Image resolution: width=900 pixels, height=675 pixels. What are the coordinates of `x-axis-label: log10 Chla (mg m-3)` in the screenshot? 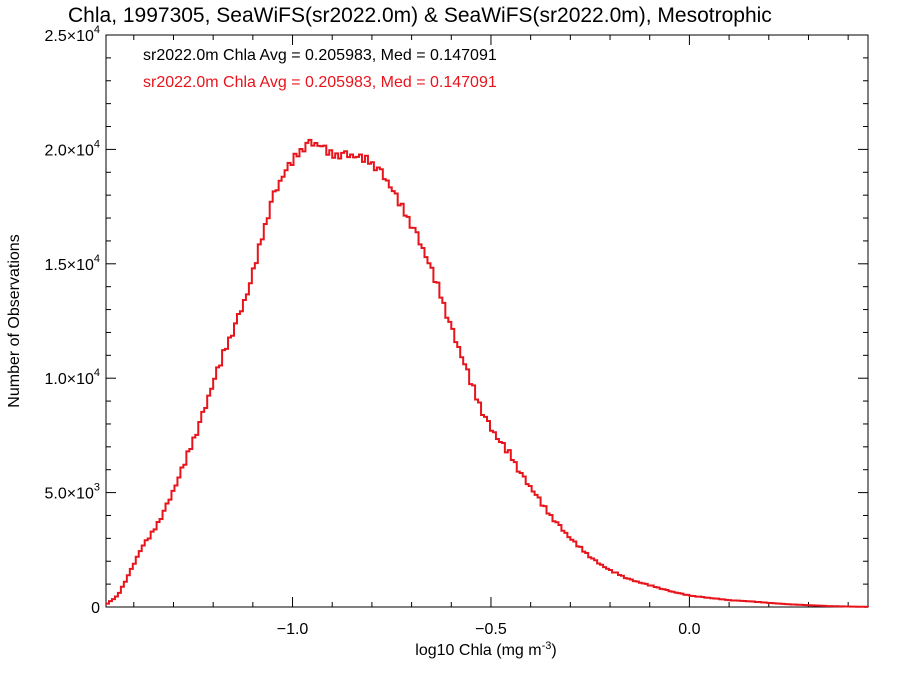 It's located at (485, 649).